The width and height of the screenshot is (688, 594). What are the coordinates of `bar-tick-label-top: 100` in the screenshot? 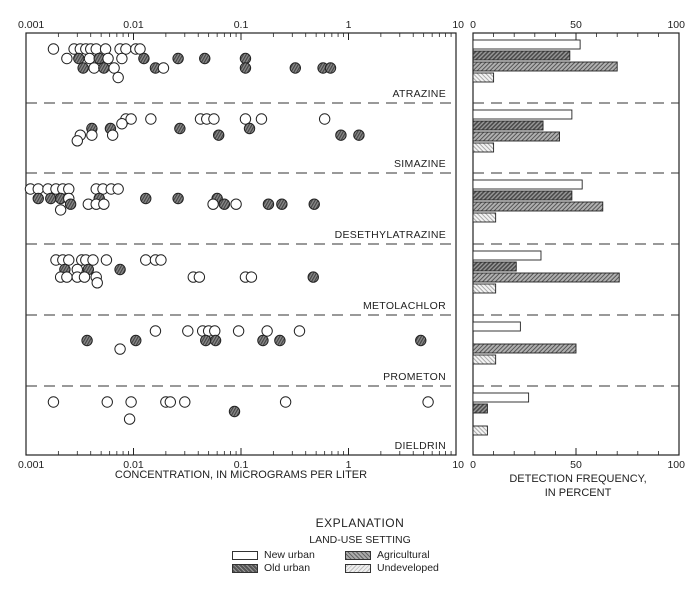 It's located at (676, 25).